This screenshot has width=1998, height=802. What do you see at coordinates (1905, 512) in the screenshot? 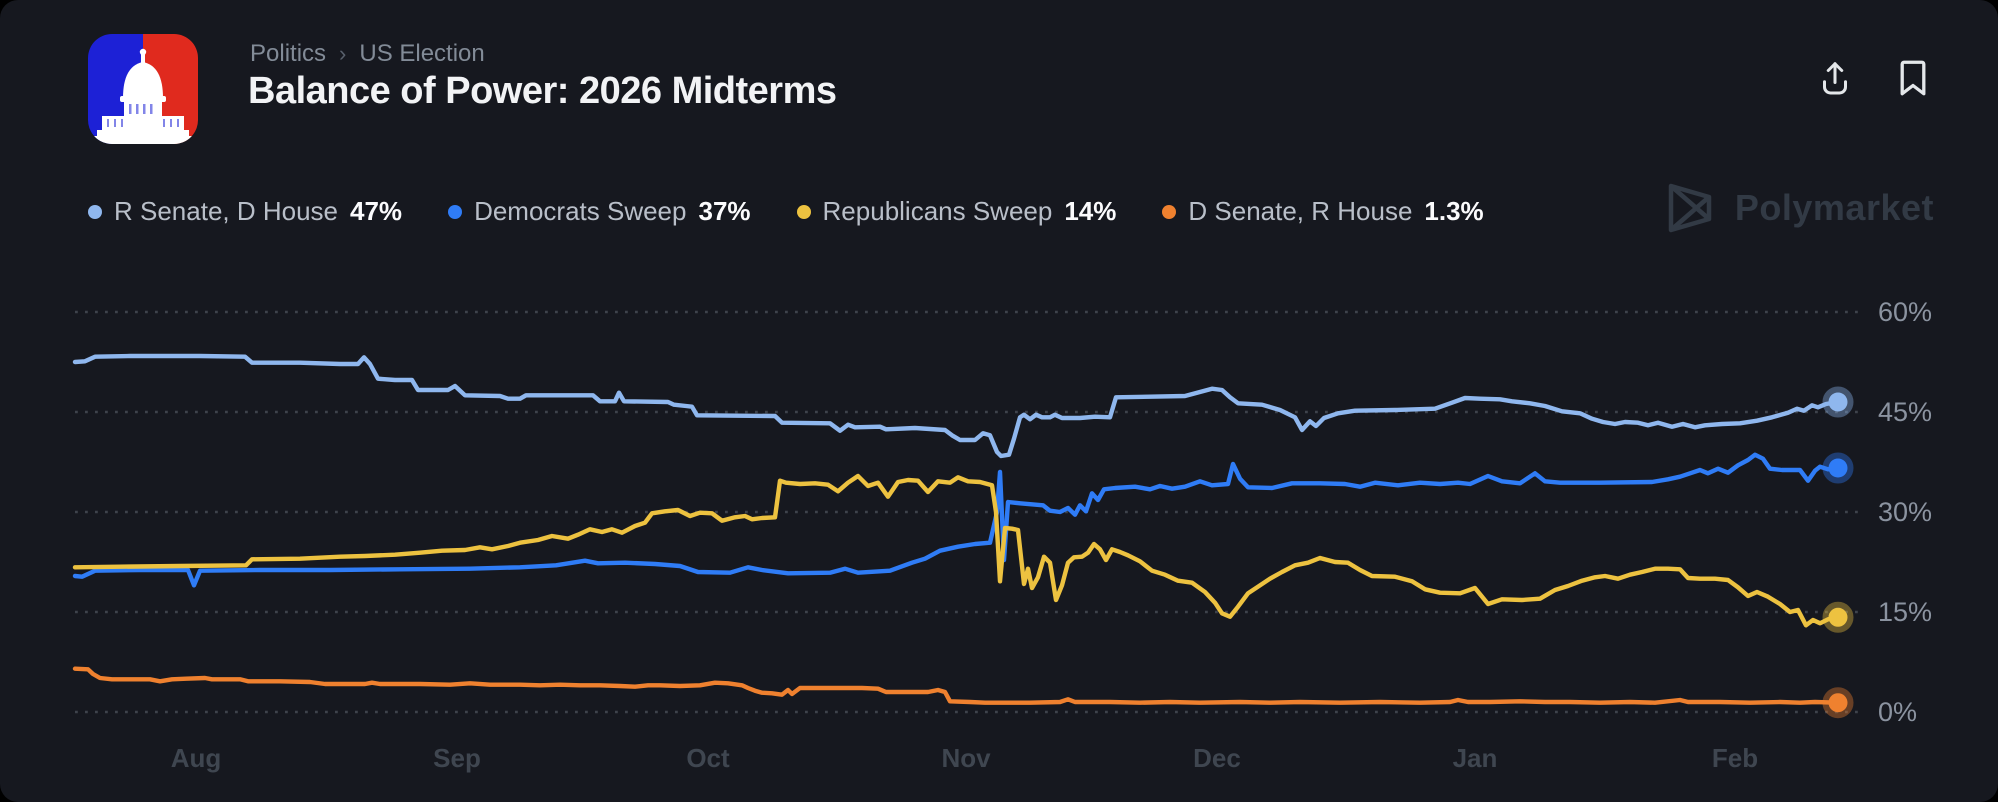
I see `y-tick-label: 30%` at bounding box center [1905, 512].